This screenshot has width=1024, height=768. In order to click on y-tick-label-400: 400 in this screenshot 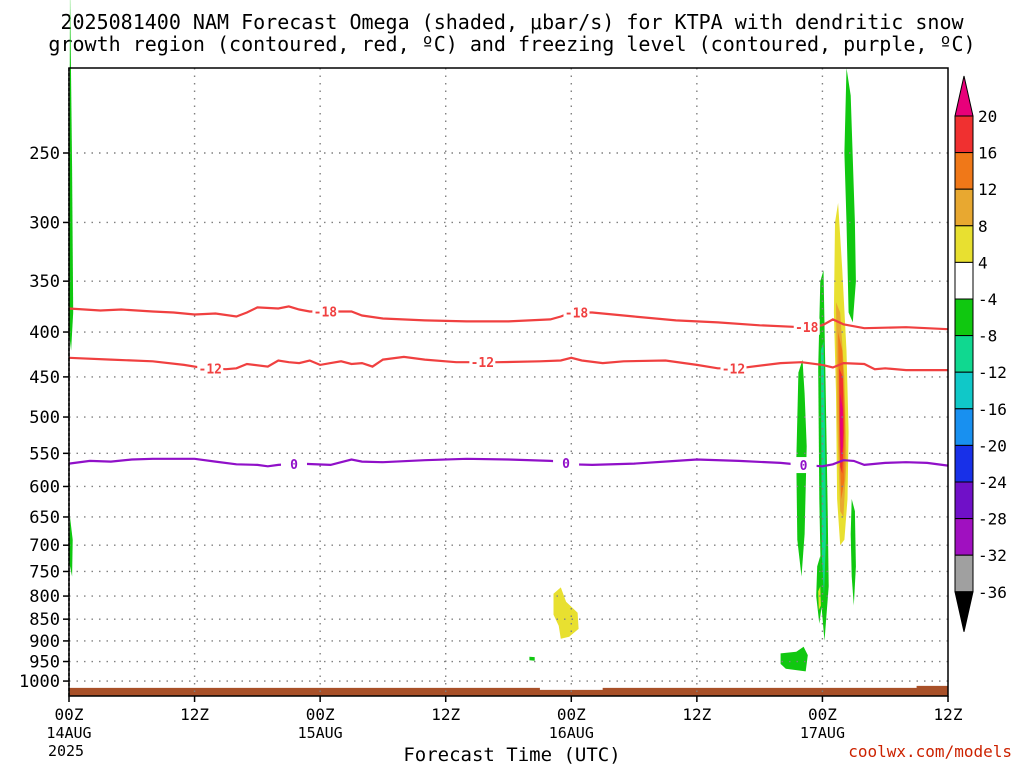, I will do `click(44, 333)`.